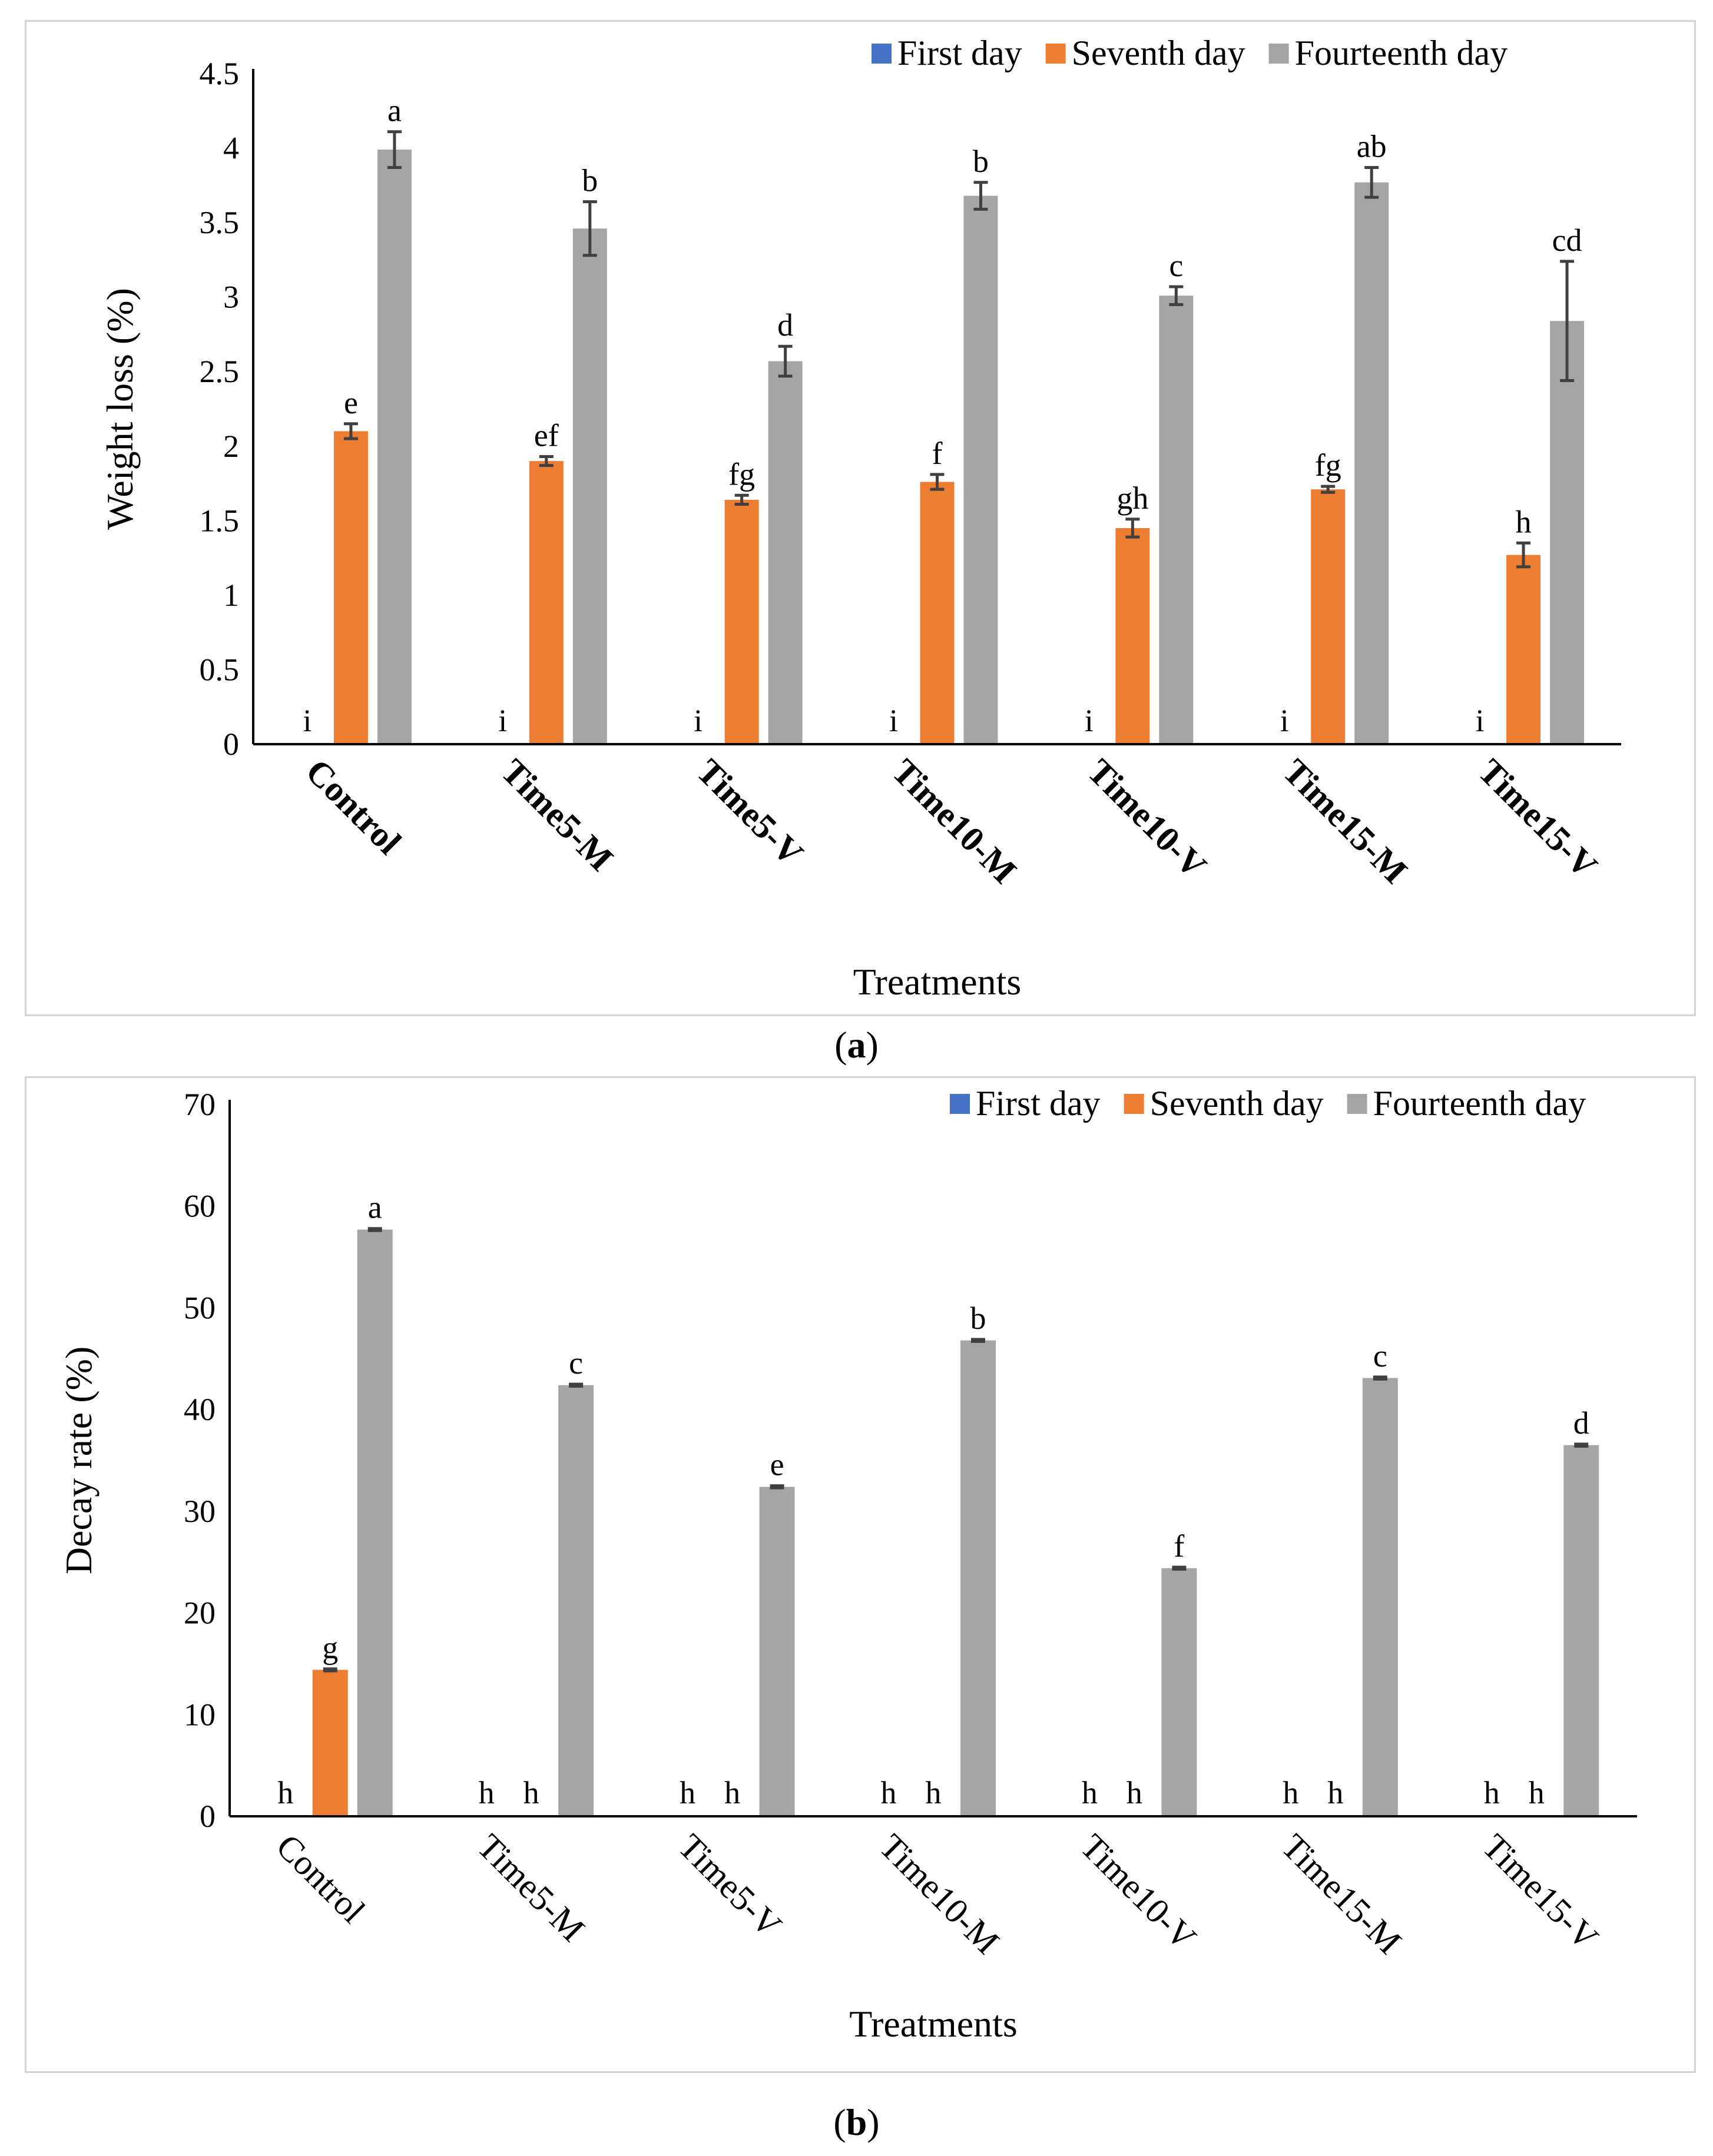  What do you see at coordinates (1380, 1356) in the screenshot?
I see `significance-letter-5-2: c` at bounding box center [1380, 1356].